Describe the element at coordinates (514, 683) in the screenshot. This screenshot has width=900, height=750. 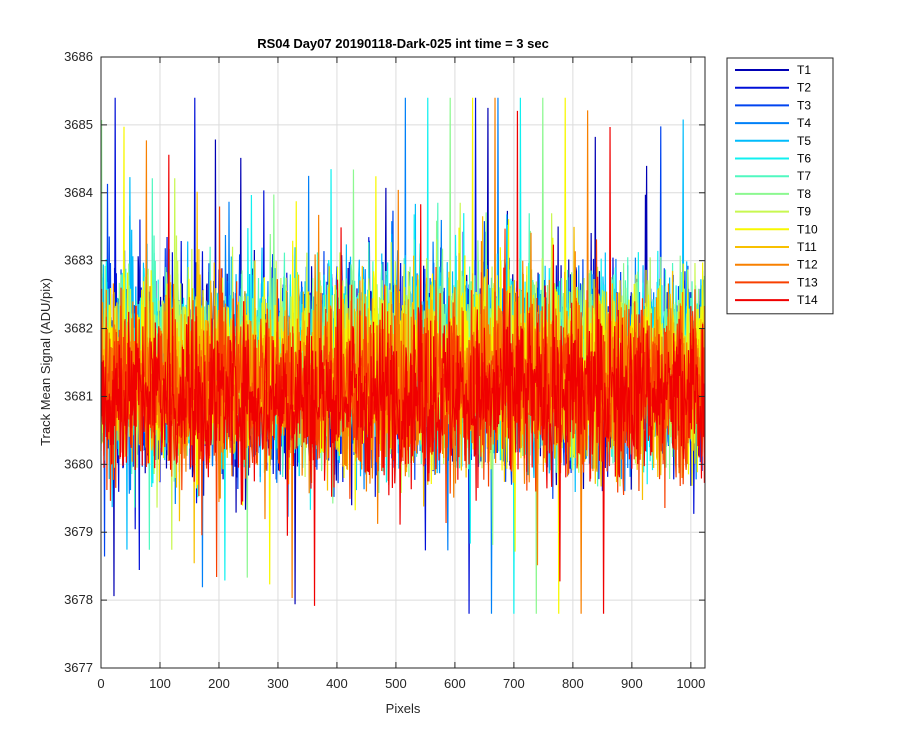
I see `x-tick-label: 700` at that location.